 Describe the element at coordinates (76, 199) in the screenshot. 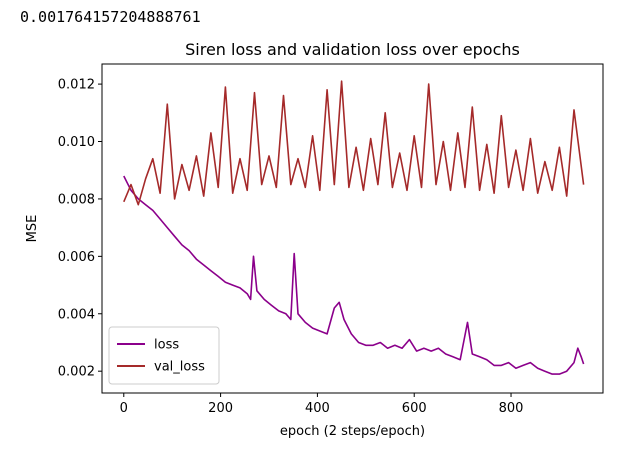

I see `y-tick-label: 0.008` at that location.